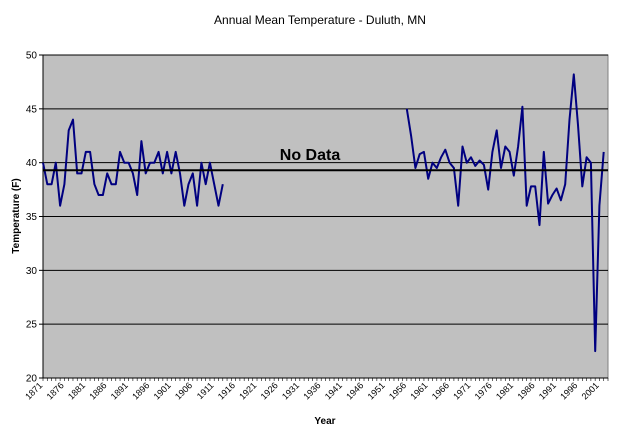  I want to click on y-tick-label: 50, so click(32, 56).